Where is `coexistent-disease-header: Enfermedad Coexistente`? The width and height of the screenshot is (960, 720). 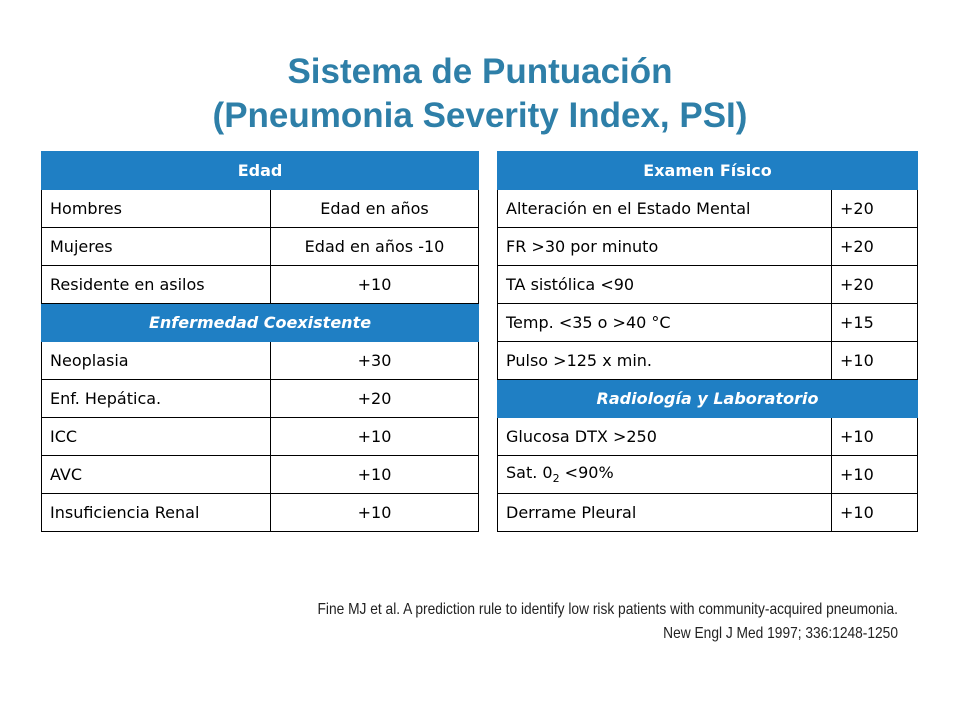
coexistent-disease-header: Enfermedad Coexistente is located at coordinates (260, 322).